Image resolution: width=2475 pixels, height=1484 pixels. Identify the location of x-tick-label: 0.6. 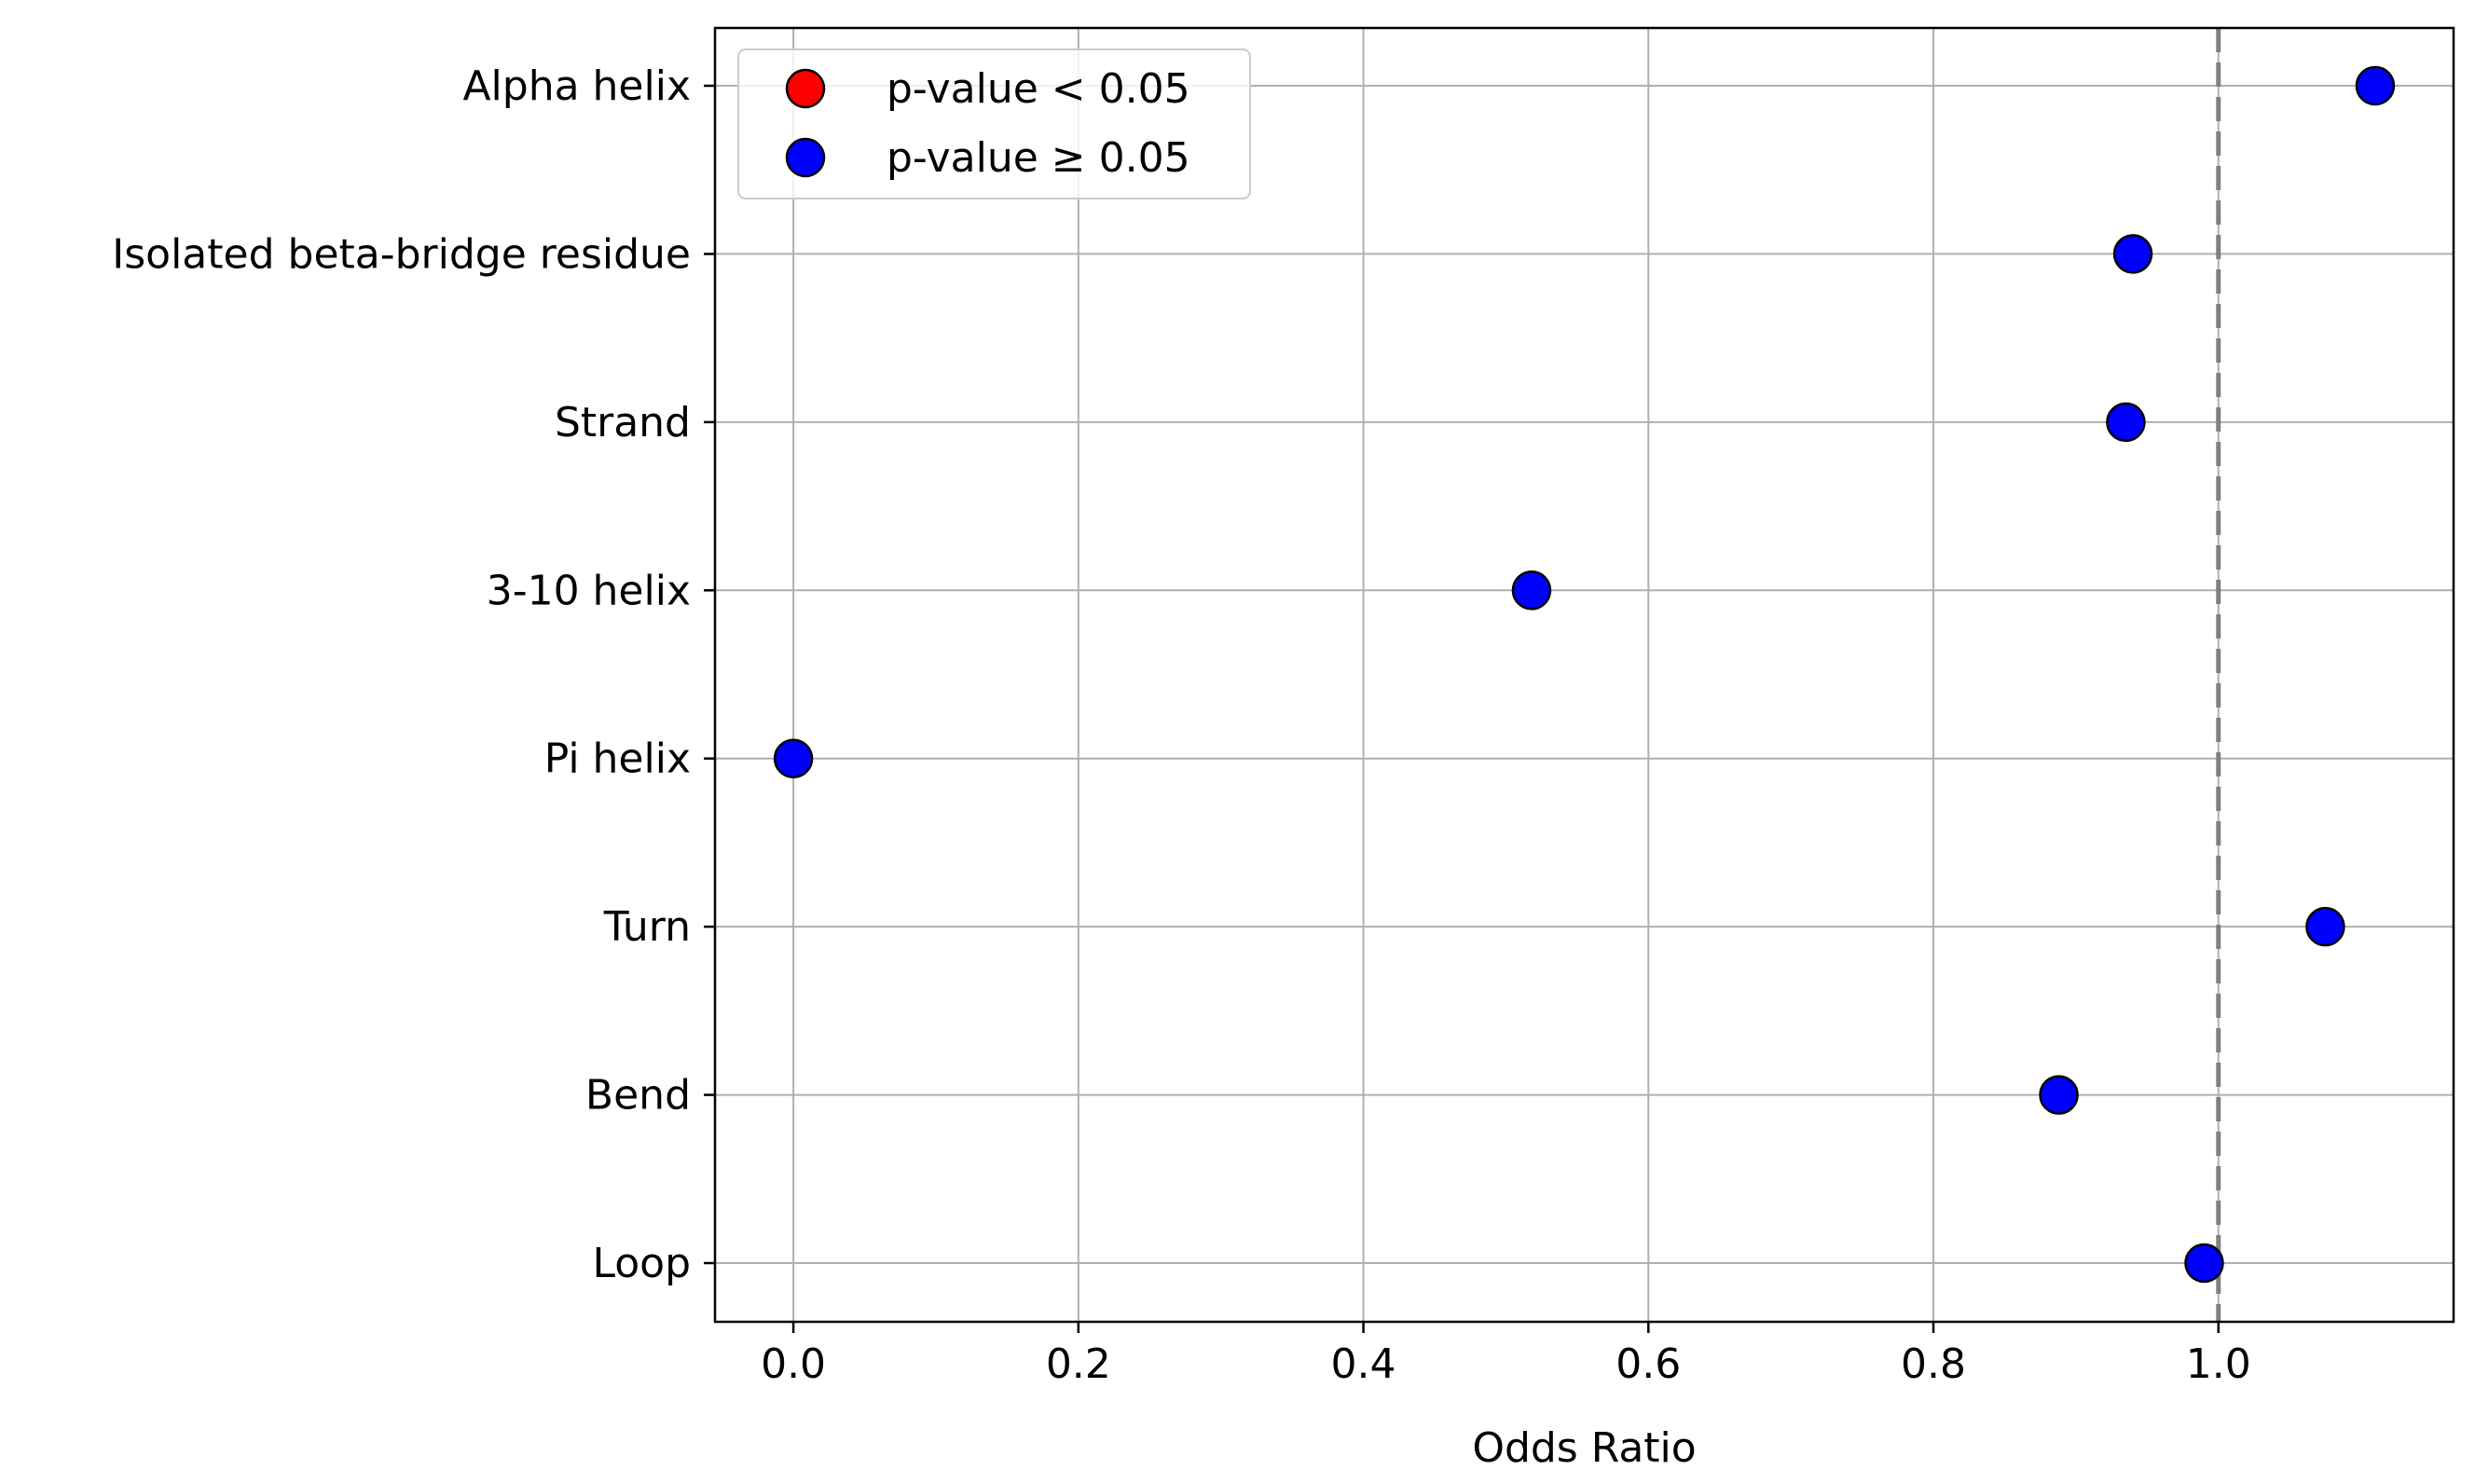
(1648, 1364).